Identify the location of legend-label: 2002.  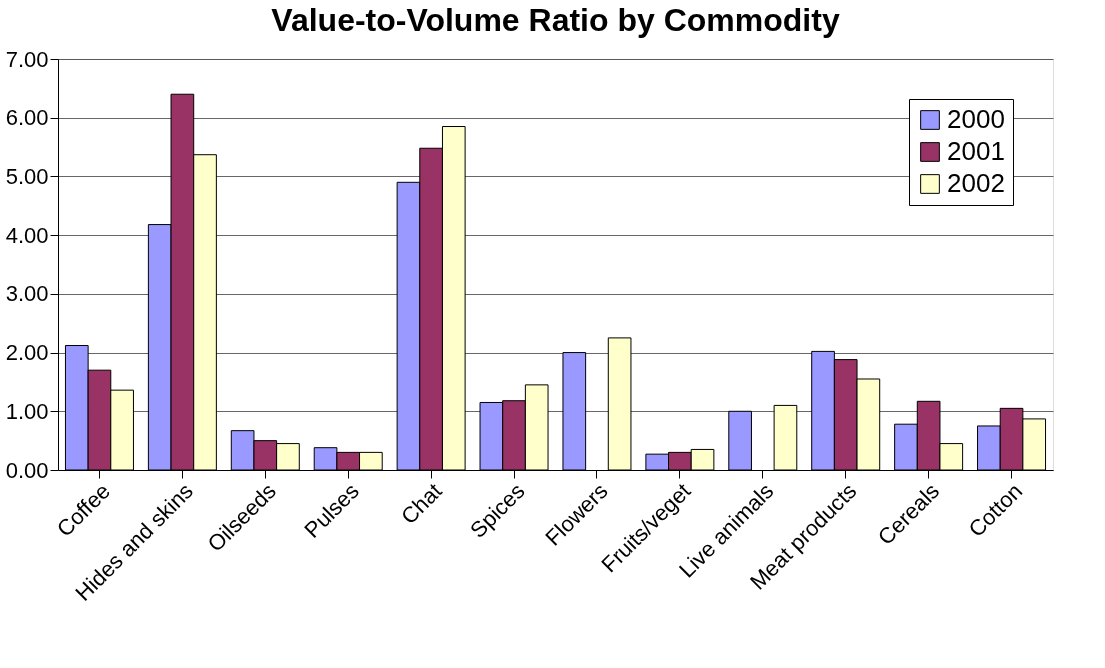
(976, 183).